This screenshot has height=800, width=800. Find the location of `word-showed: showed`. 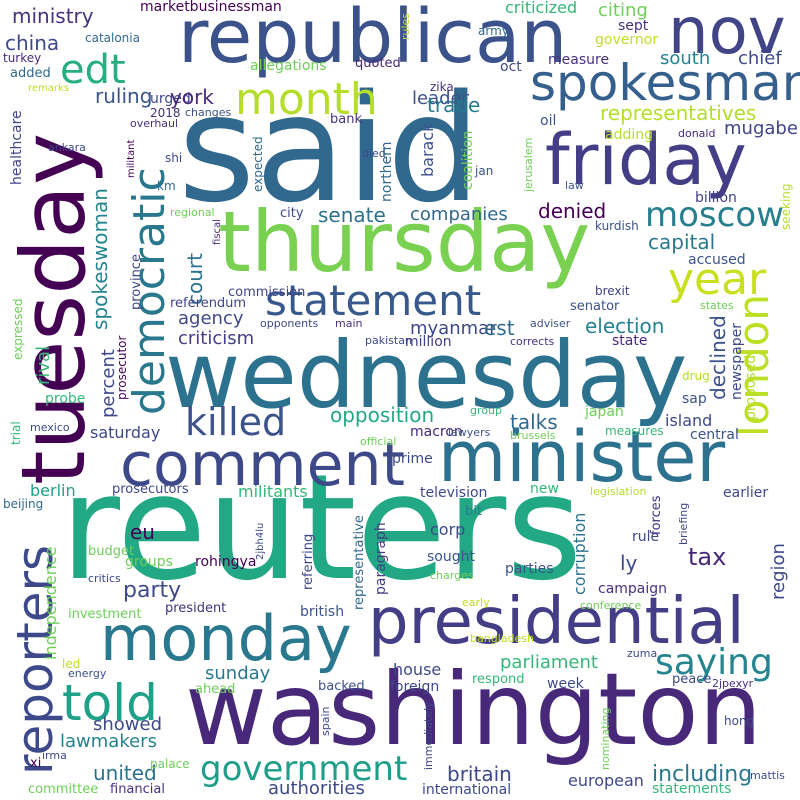

word-showed: showed is located at coordinates (128, 724).